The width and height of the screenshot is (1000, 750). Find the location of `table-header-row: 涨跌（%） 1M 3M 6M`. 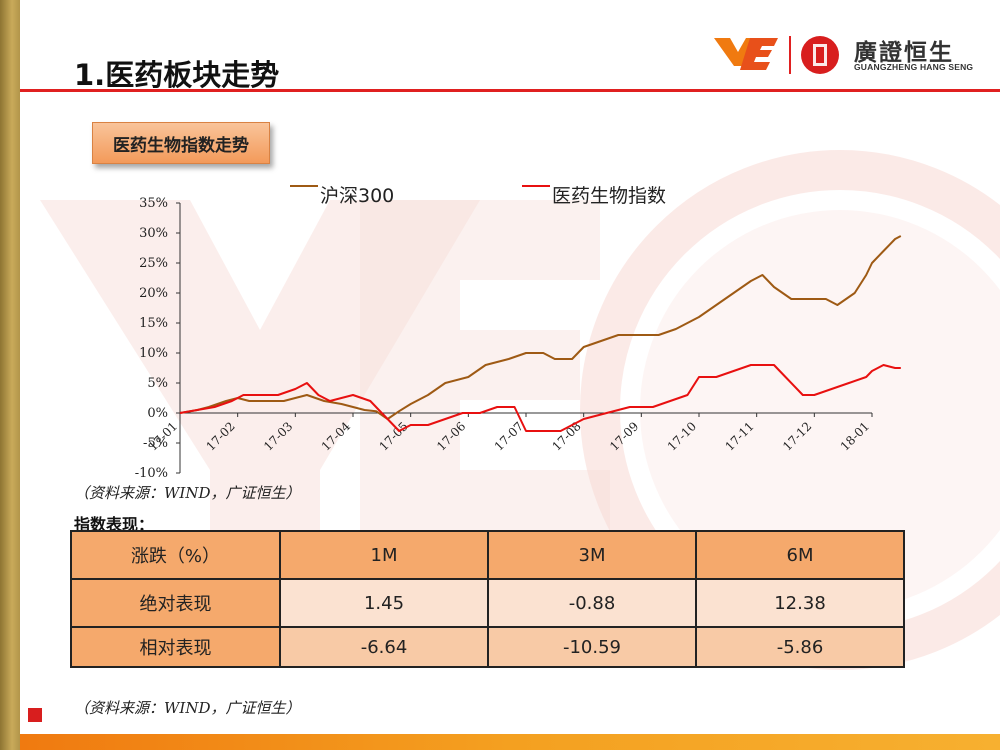

table-header-row: 涨跌（%） 1M 3M 6M is located at coordinates (487, 555).